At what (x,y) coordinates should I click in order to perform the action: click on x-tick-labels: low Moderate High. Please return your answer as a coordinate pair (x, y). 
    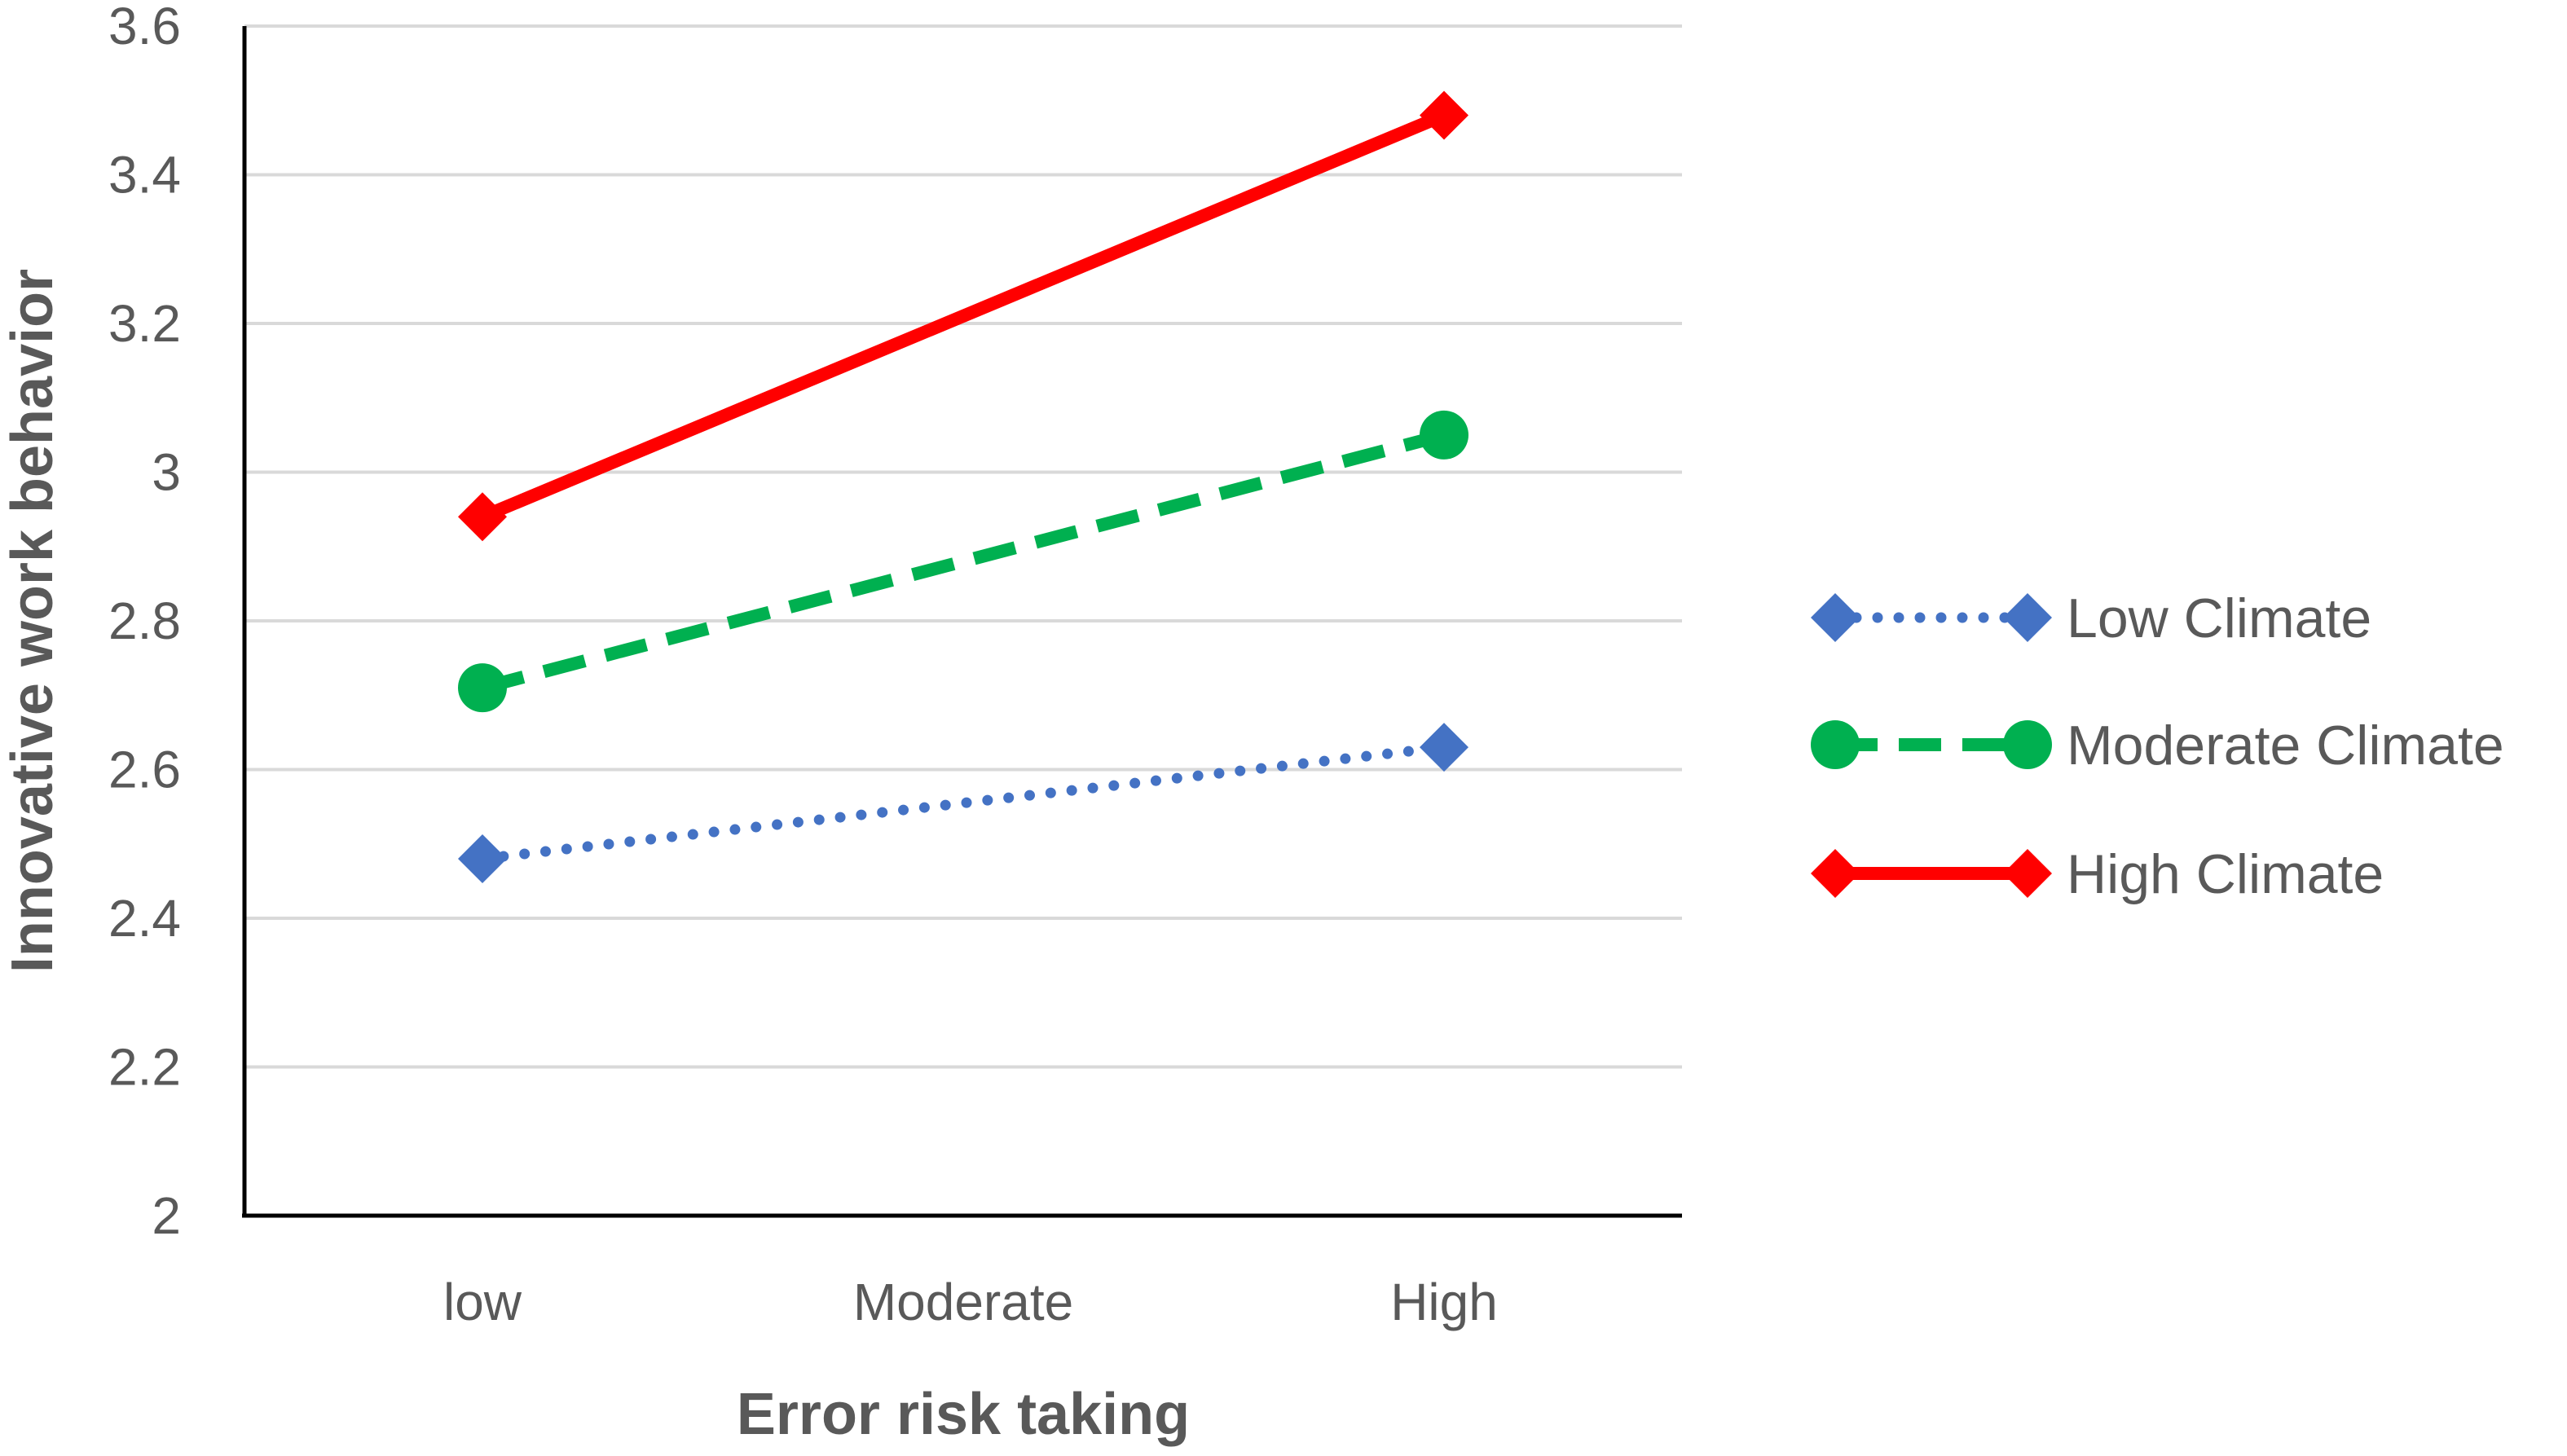
    Looking at the image, I should click on (971, 1302).